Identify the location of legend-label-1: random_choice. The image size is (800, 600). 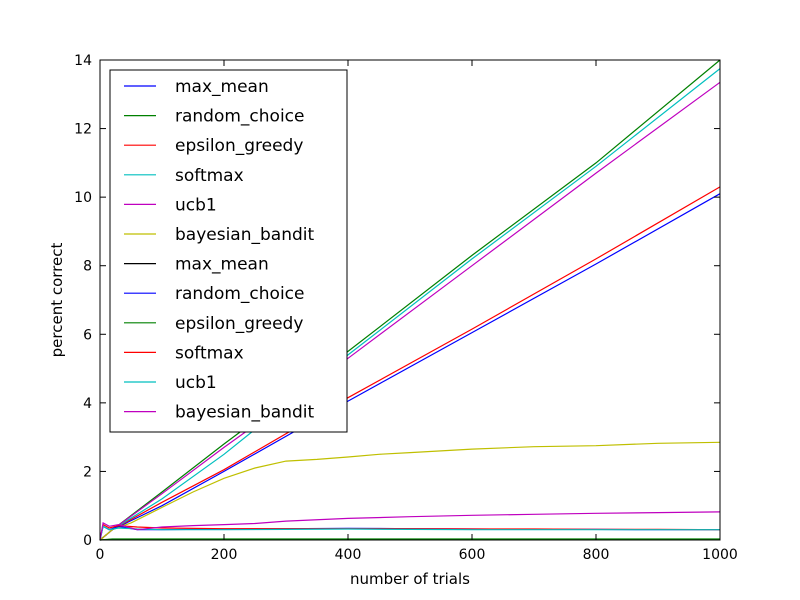
(239, 117).